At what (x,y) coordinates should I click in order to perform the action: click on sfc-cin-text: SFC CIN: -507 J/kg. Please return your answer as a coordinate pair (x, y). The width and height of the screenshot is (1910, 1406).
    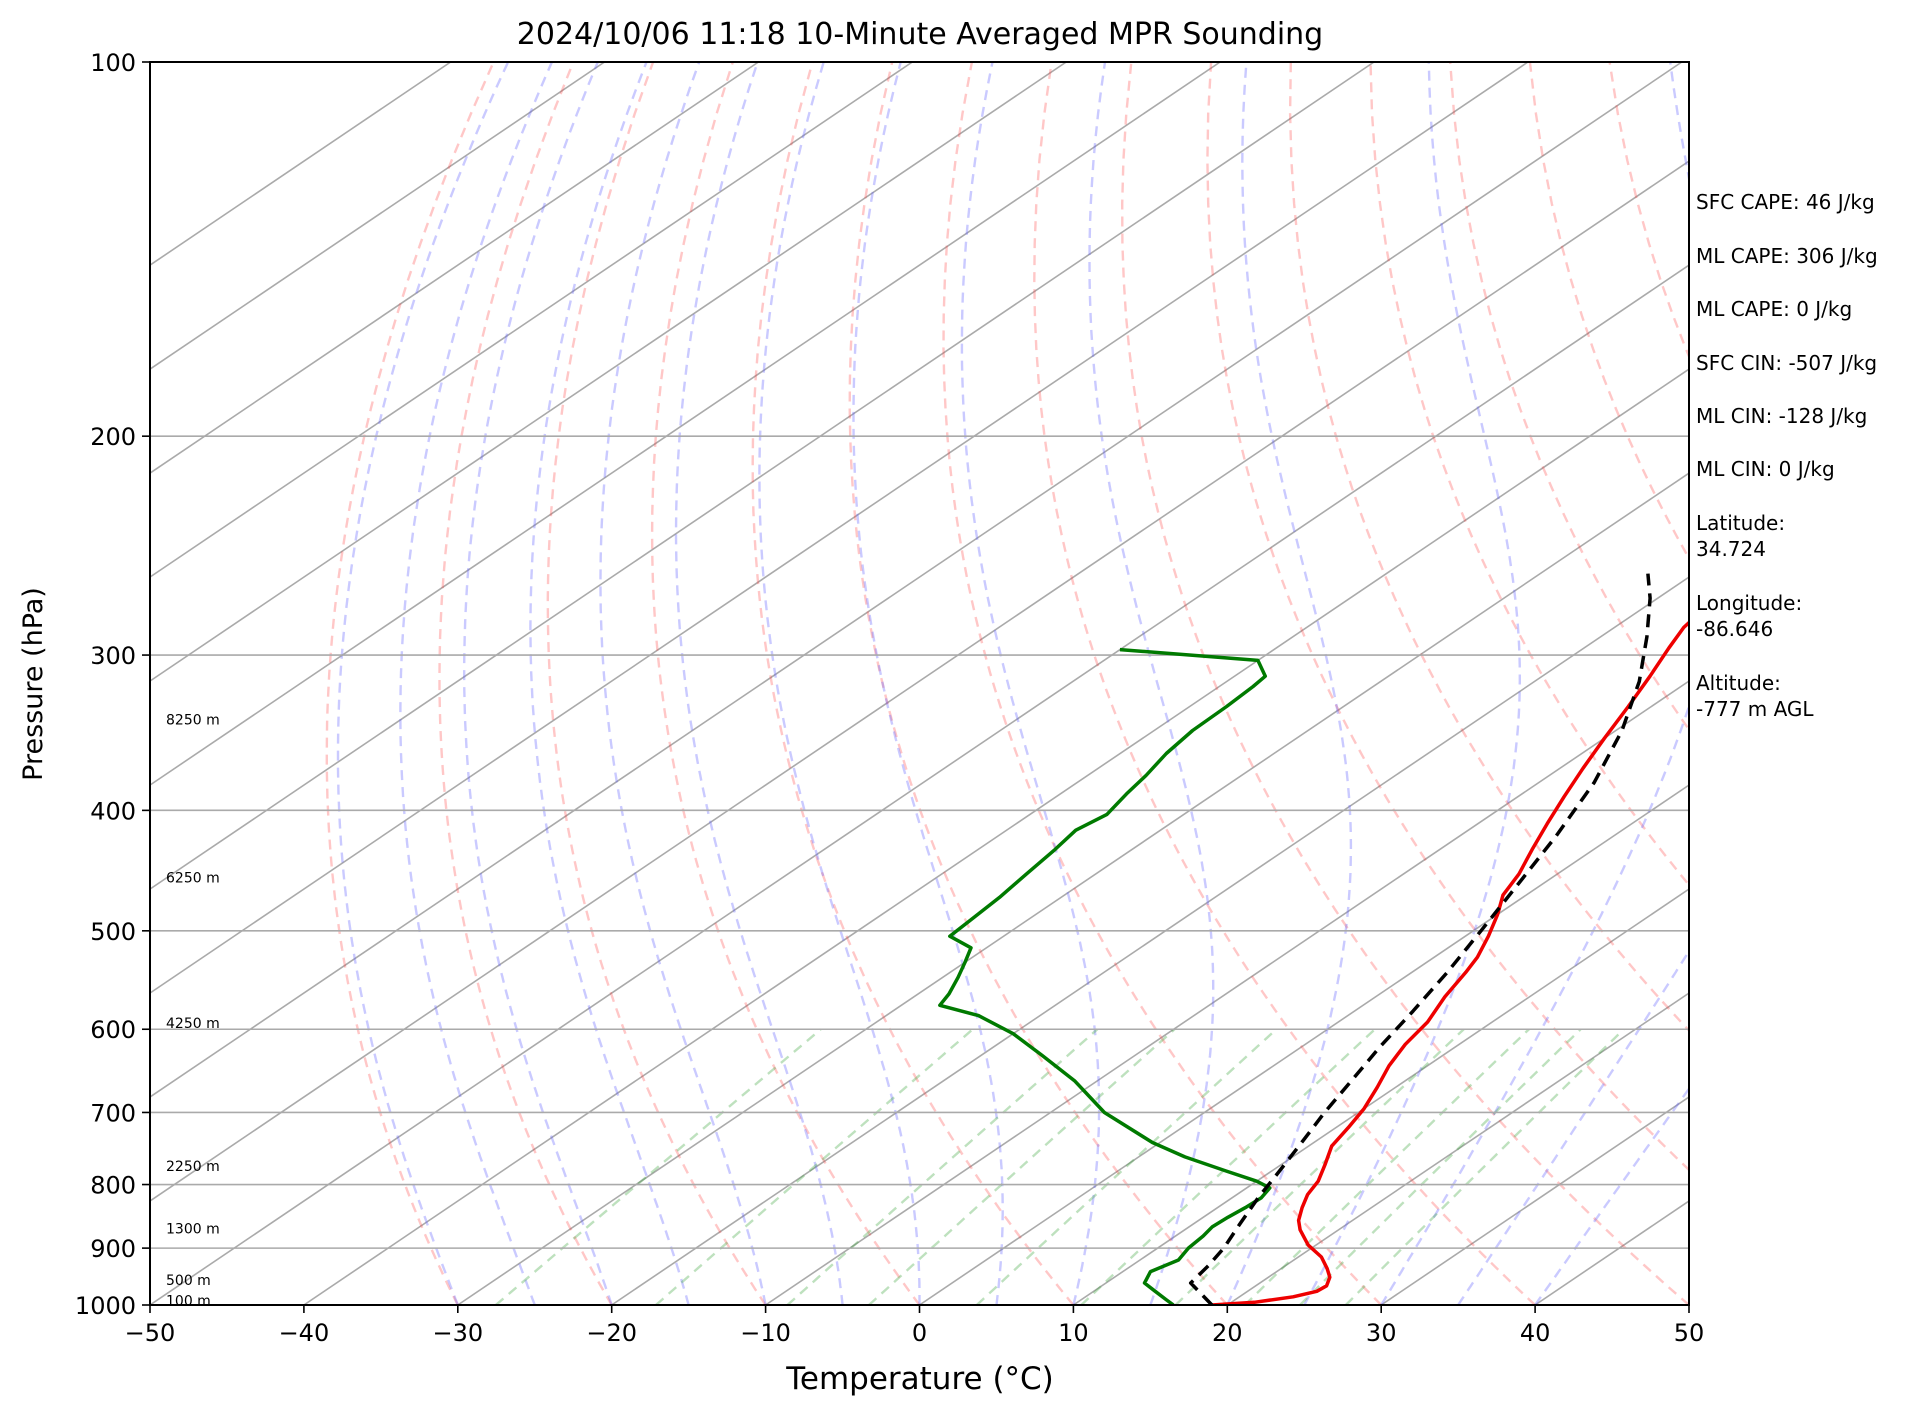
    Looking at the image, I should click on (1787, 363).